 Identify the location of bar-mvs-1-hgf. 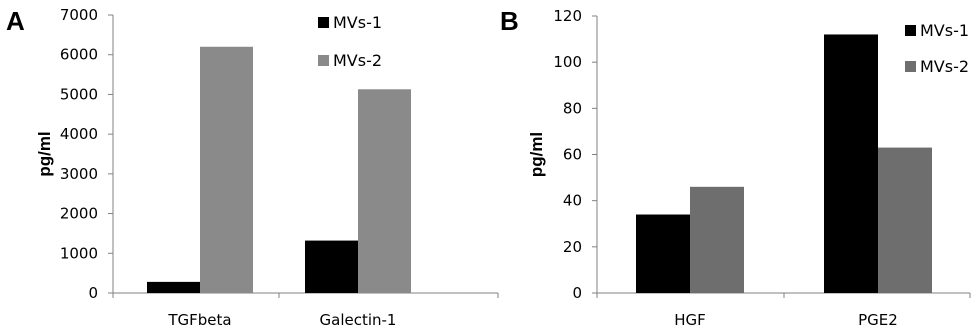
(663, 253).